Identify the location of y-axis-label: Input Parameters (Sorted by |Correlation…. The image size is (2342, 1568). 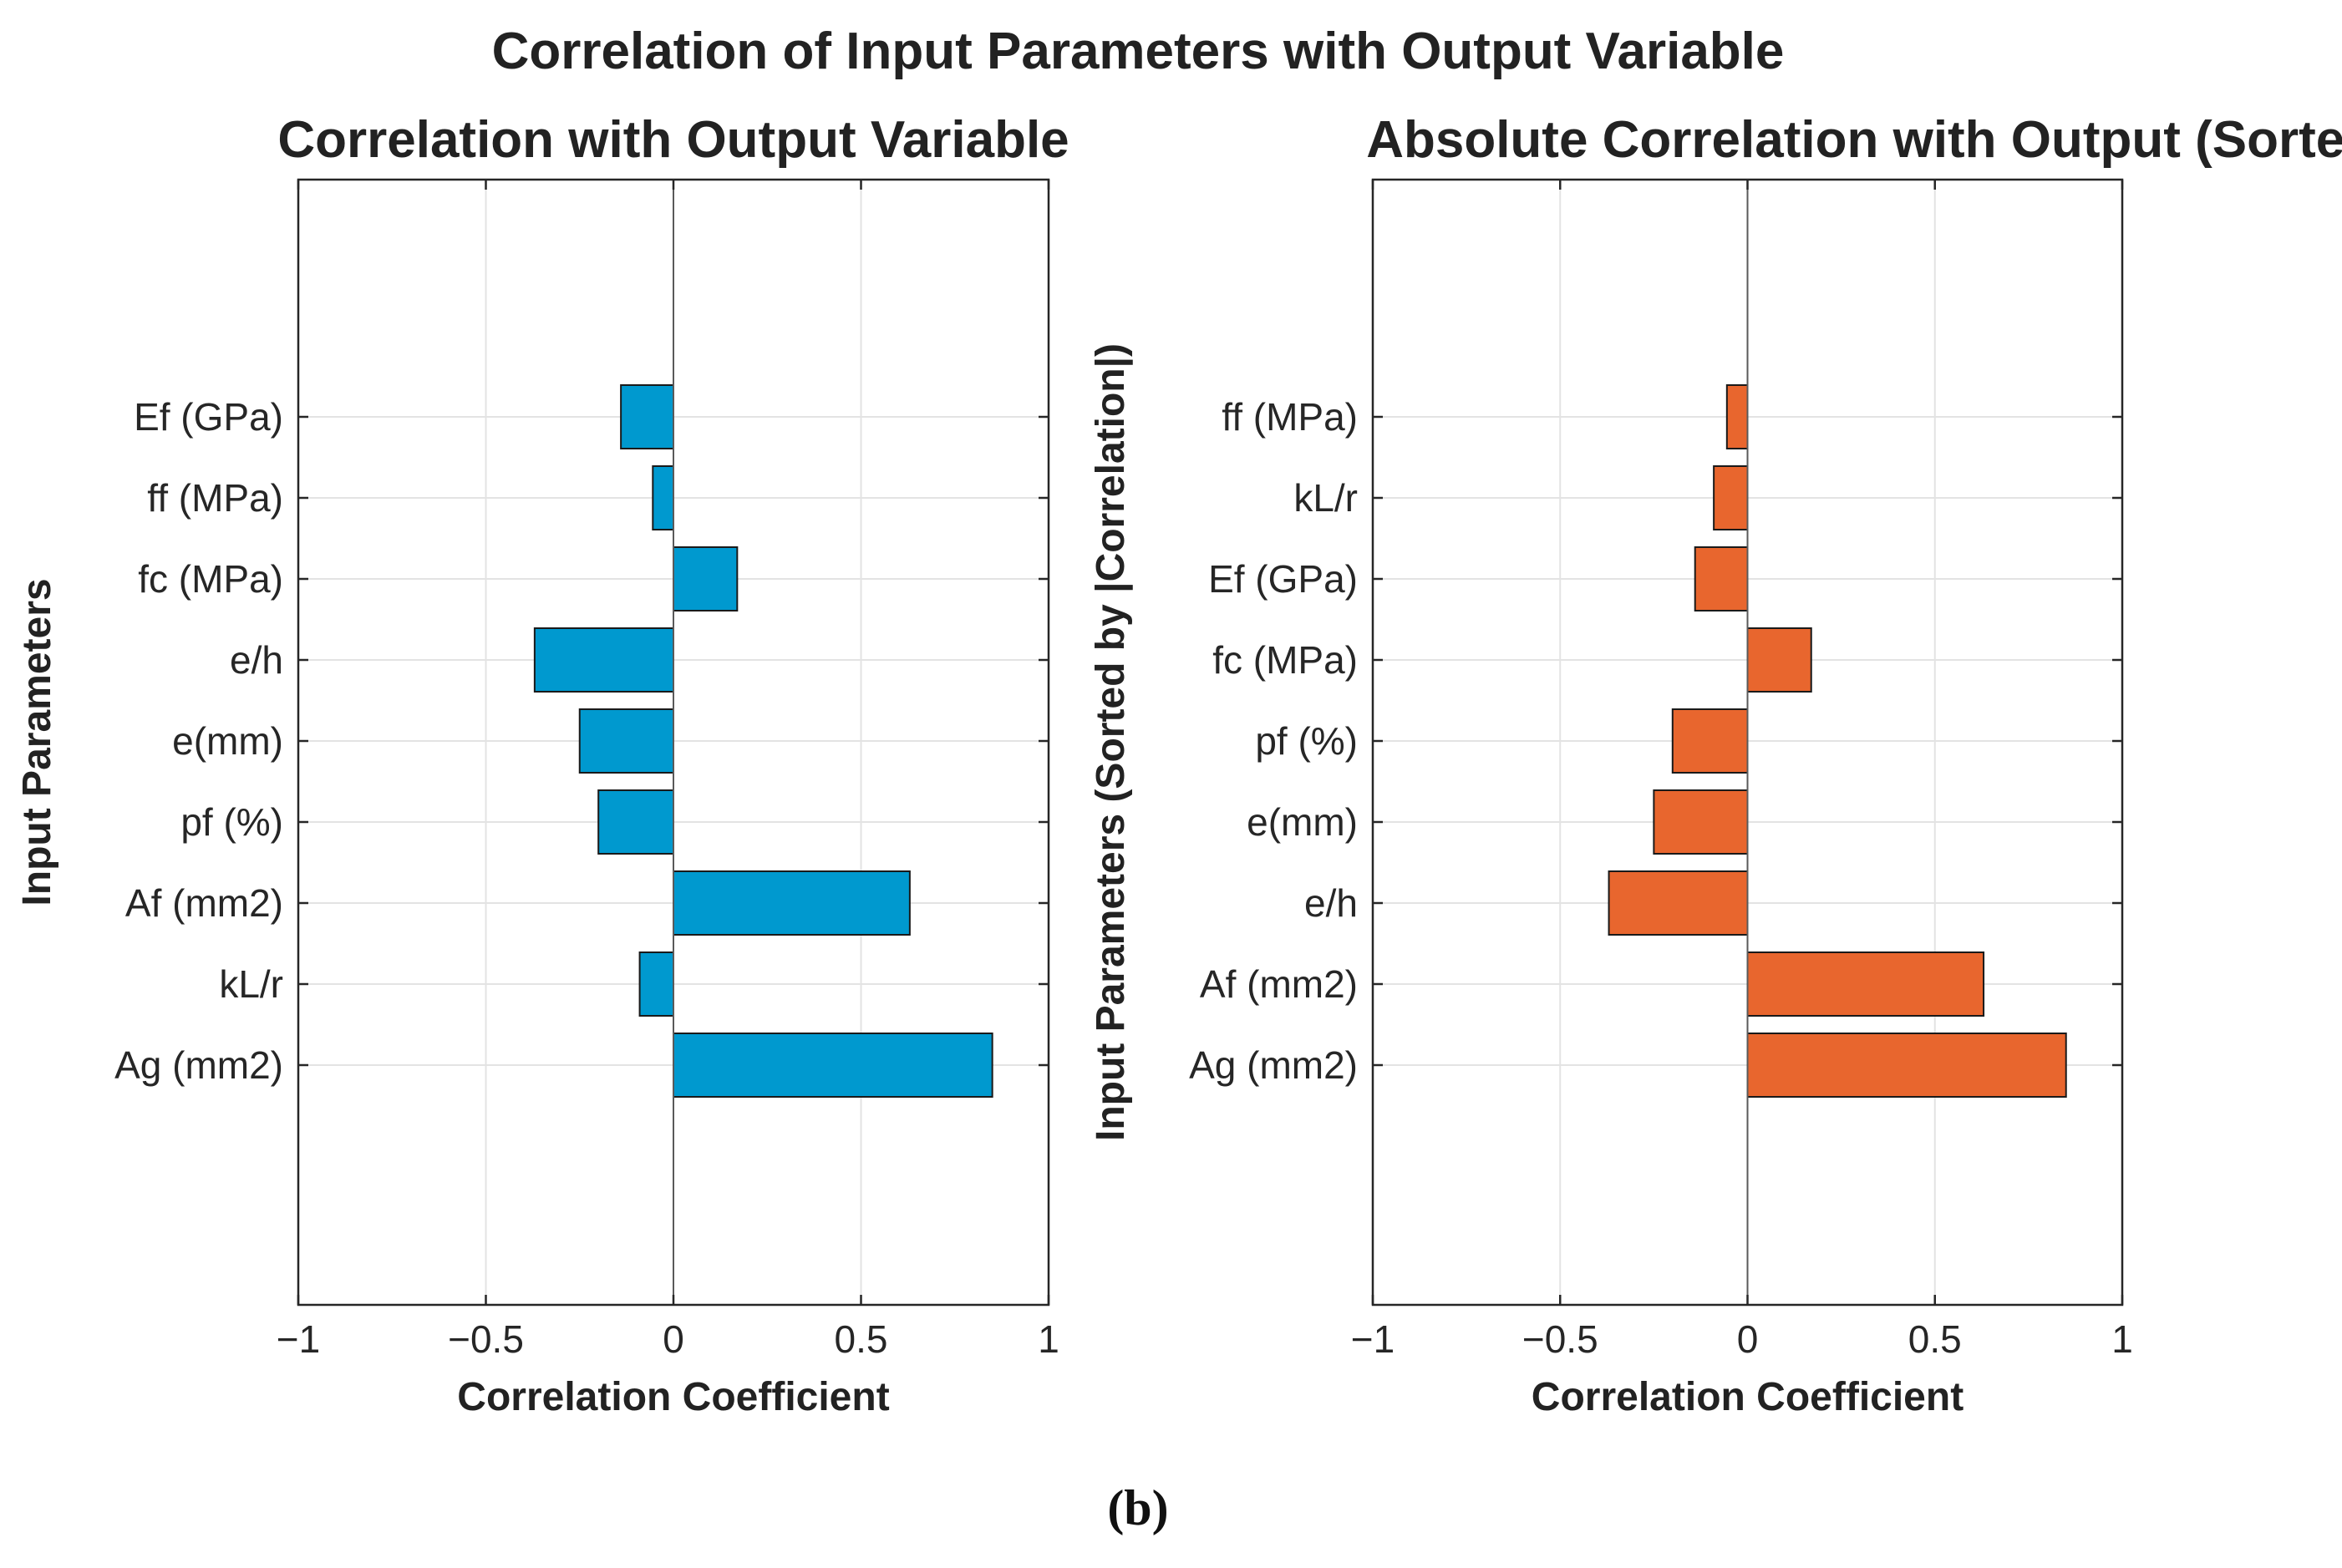
(1111, 742).